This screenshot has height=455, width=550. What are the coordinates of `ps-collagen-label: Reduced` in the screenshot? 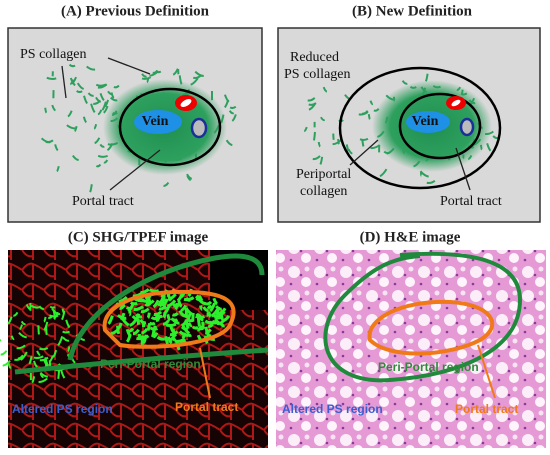 It's located at (314, 57).